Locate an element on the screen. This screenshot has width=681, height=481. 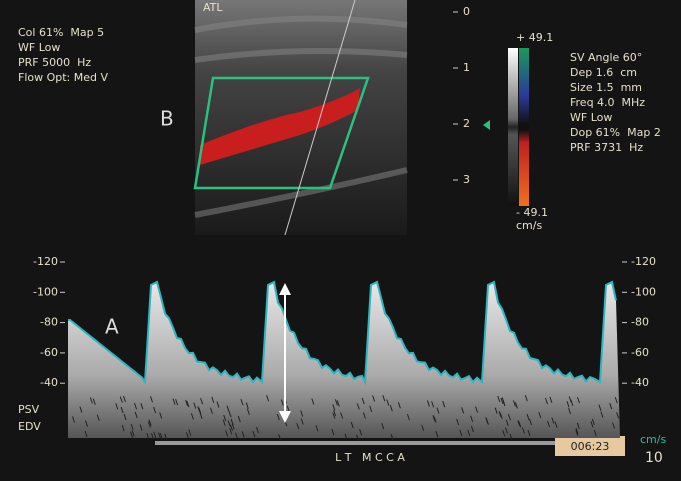
doppler-setting: Dop 61% Map 2 is located at coordinates (615, 132).